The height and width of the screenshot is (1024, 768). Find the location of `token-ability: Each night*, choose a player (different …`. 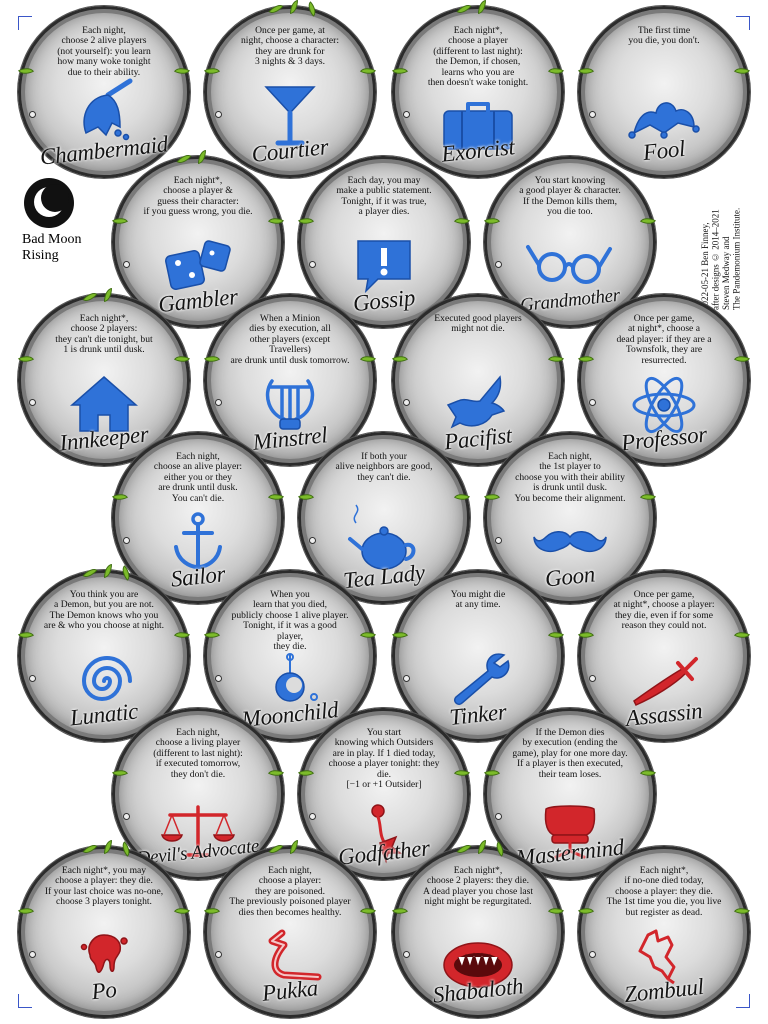

token-ability: Each night*, choose a player (different … is located at coordinates (478, 57).